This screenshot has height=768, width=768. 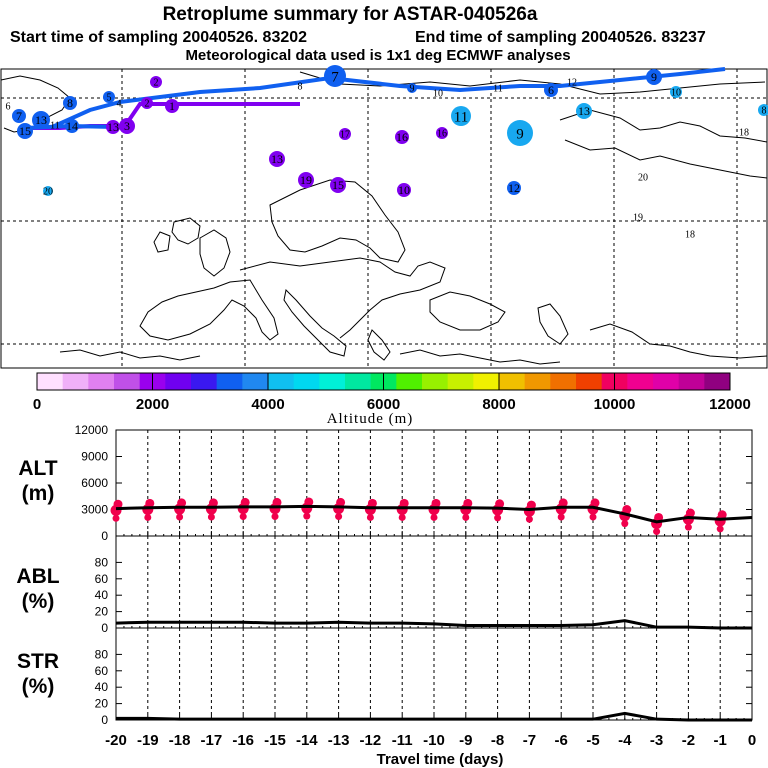 I want to click on day-label: 14, so click(x=72, y=126).